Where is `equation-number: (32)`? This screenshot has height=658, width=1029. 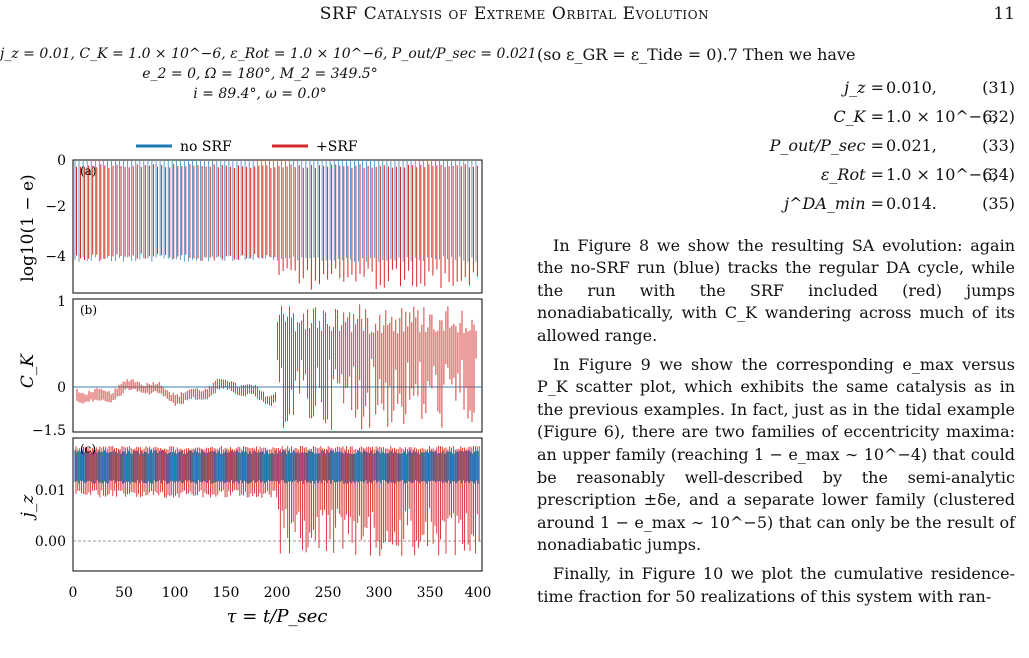
equation-number: (32) is located at coordinates (998, 116).